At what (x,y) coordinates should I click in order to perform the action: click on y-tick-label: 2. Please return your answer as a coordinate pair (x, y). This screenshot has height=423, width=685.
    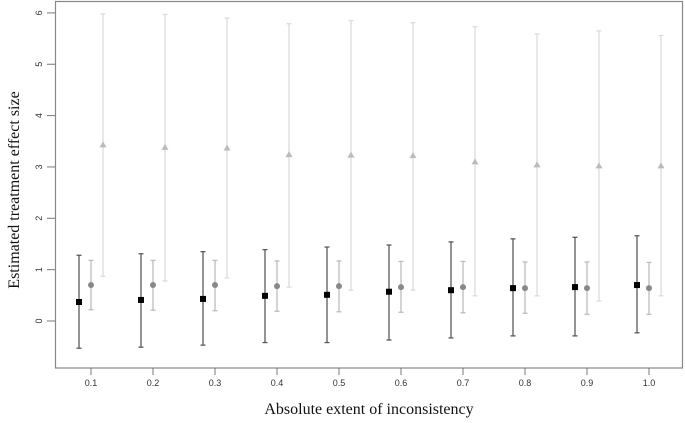
    Looking at the image, I should click on (39, 218).